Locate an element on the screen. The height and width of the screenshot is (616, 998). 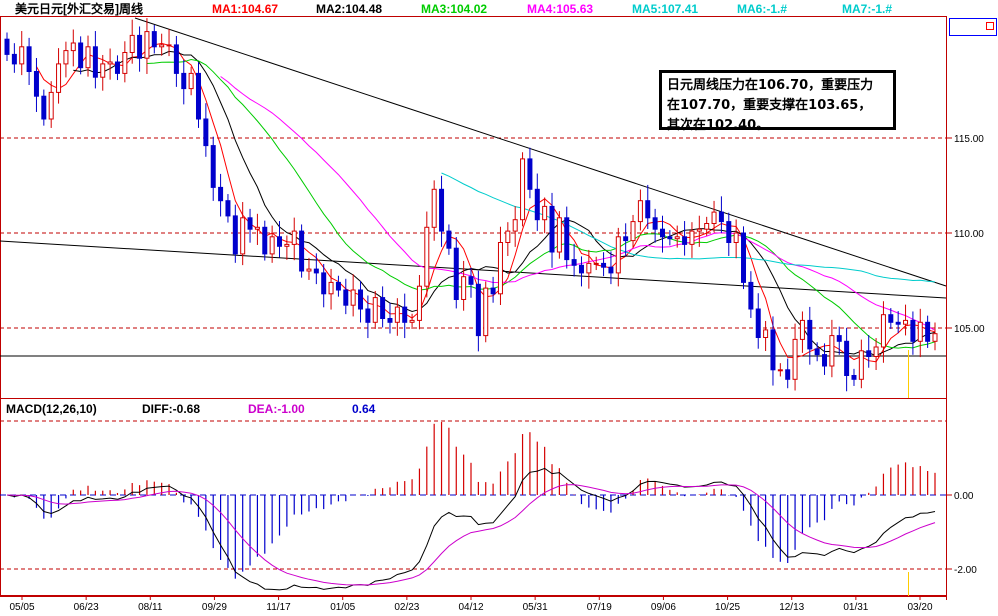
x-tick-label: 09/29 is located at coordinates (214, 607).